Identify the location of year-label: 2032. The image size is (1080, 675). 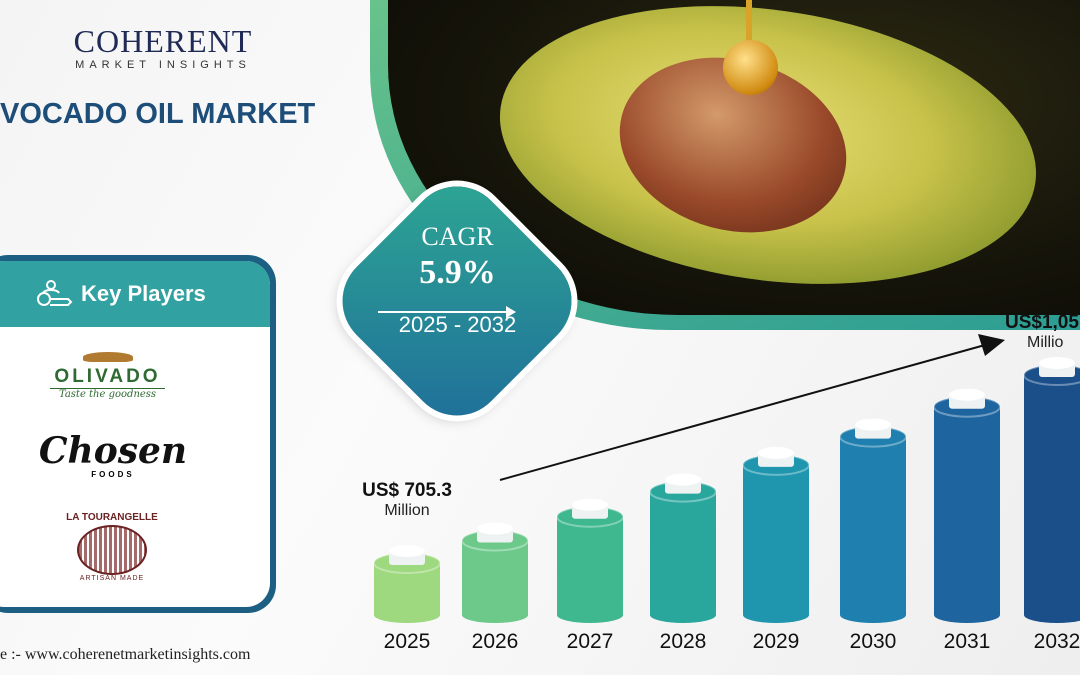
(1056, 641).